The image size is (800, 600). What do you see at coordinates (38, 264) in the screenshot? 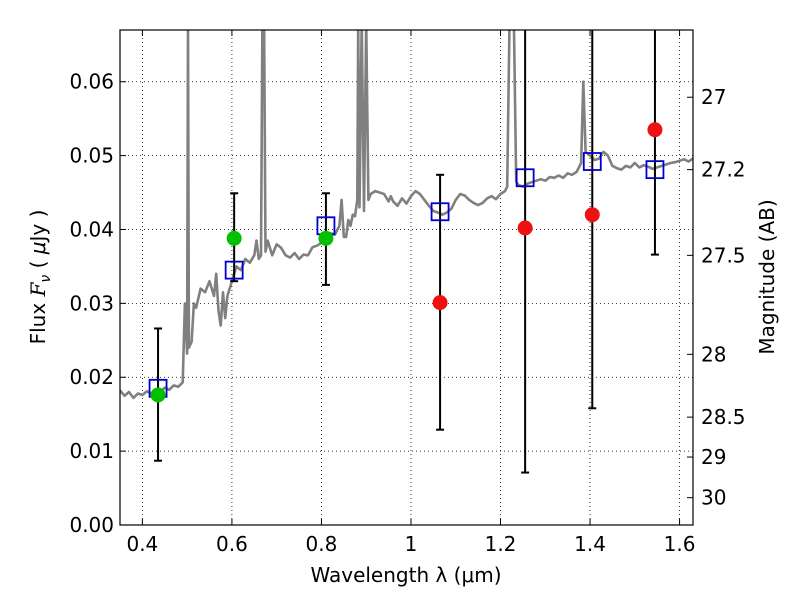
I see `y-label-paren: (` at bounding box center [38, 264].